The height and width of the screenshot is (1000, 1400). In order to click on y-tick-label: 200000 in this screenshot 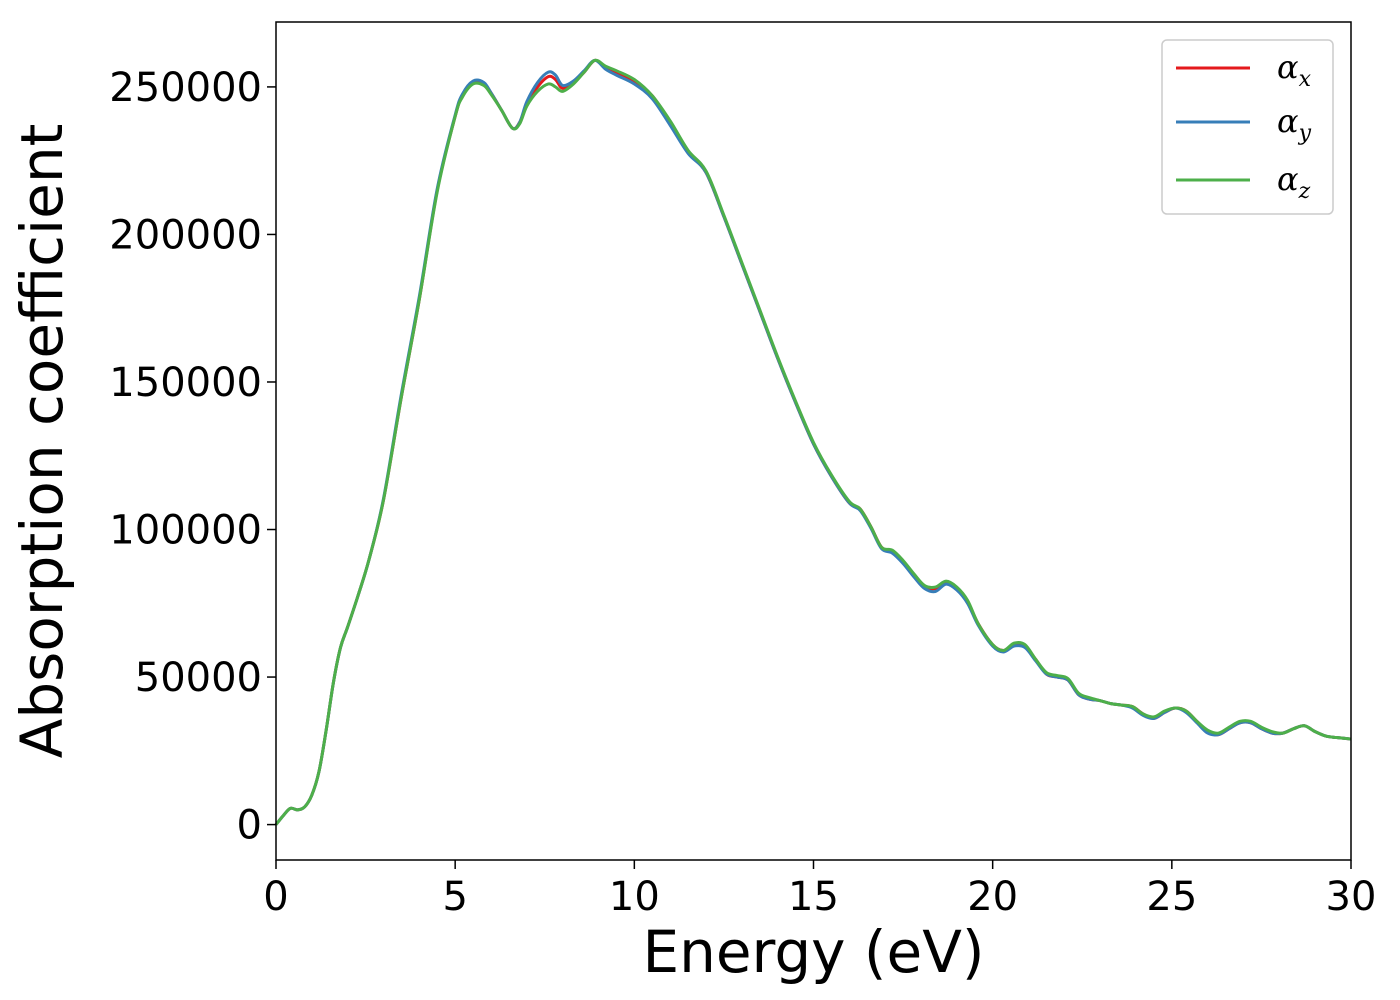, I will do `click(185, 235)`.